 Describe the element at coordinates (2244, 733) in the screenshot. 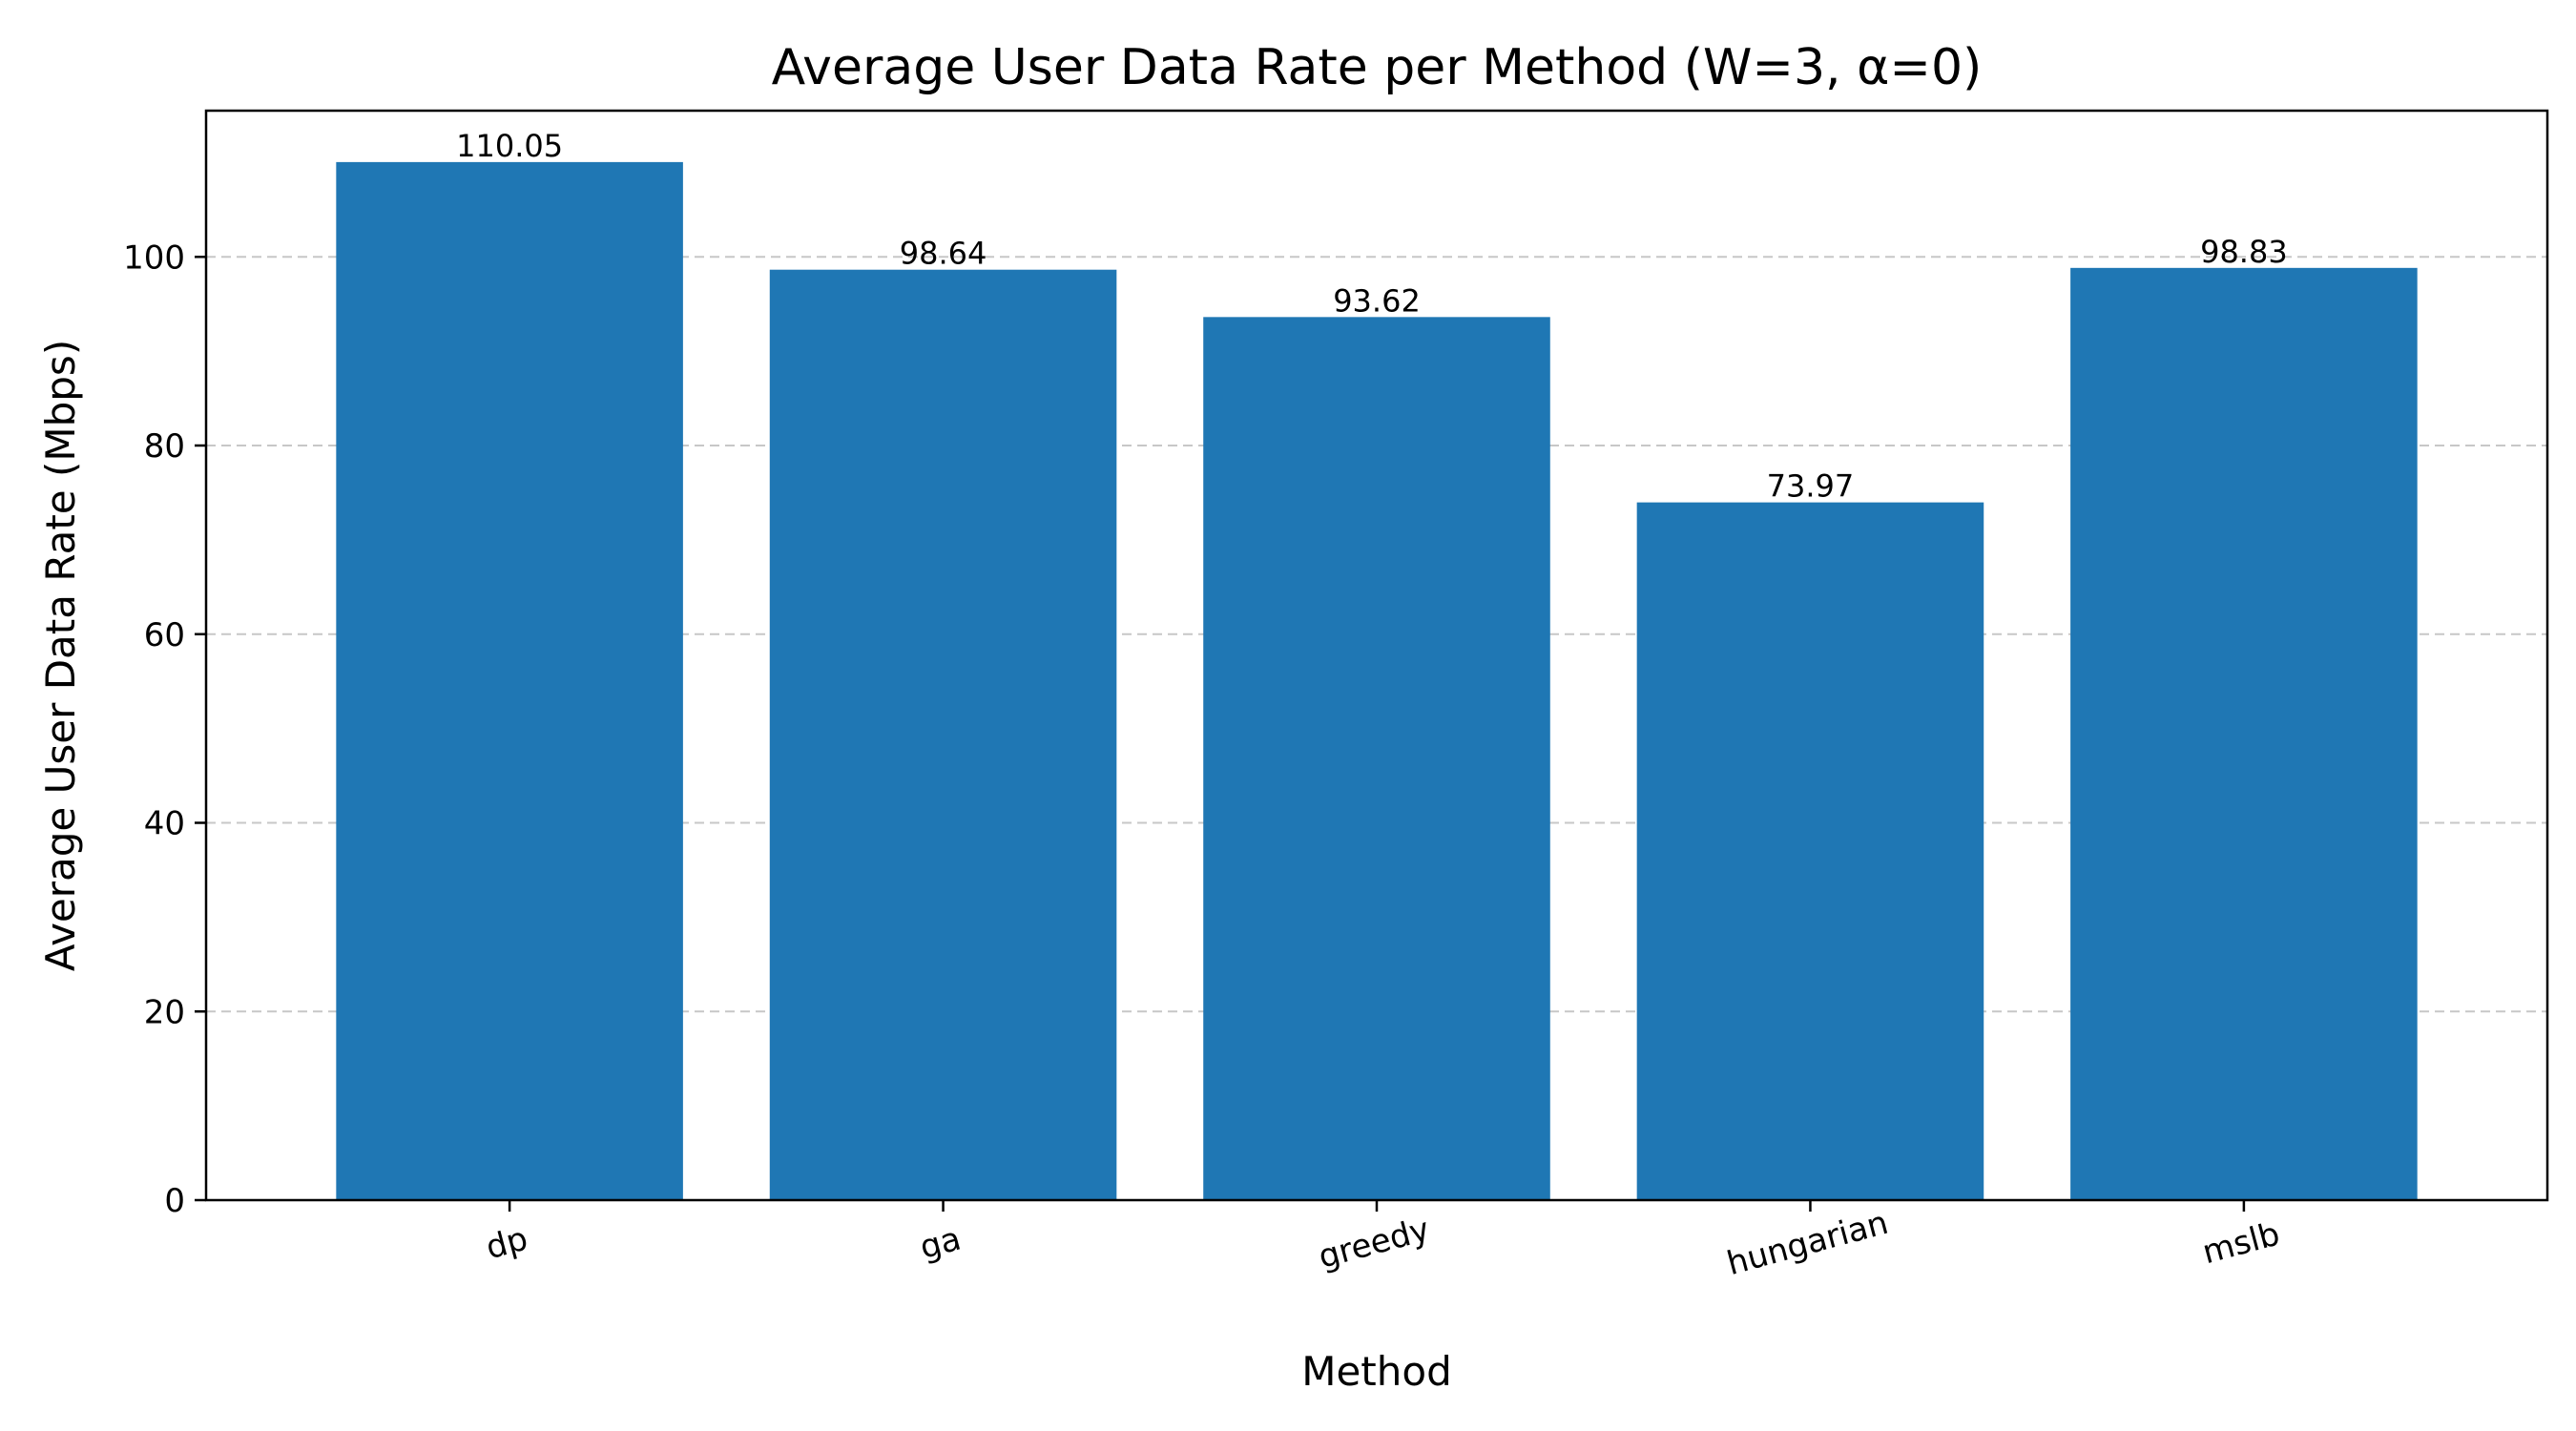

I see `bar-mslb` at that location.